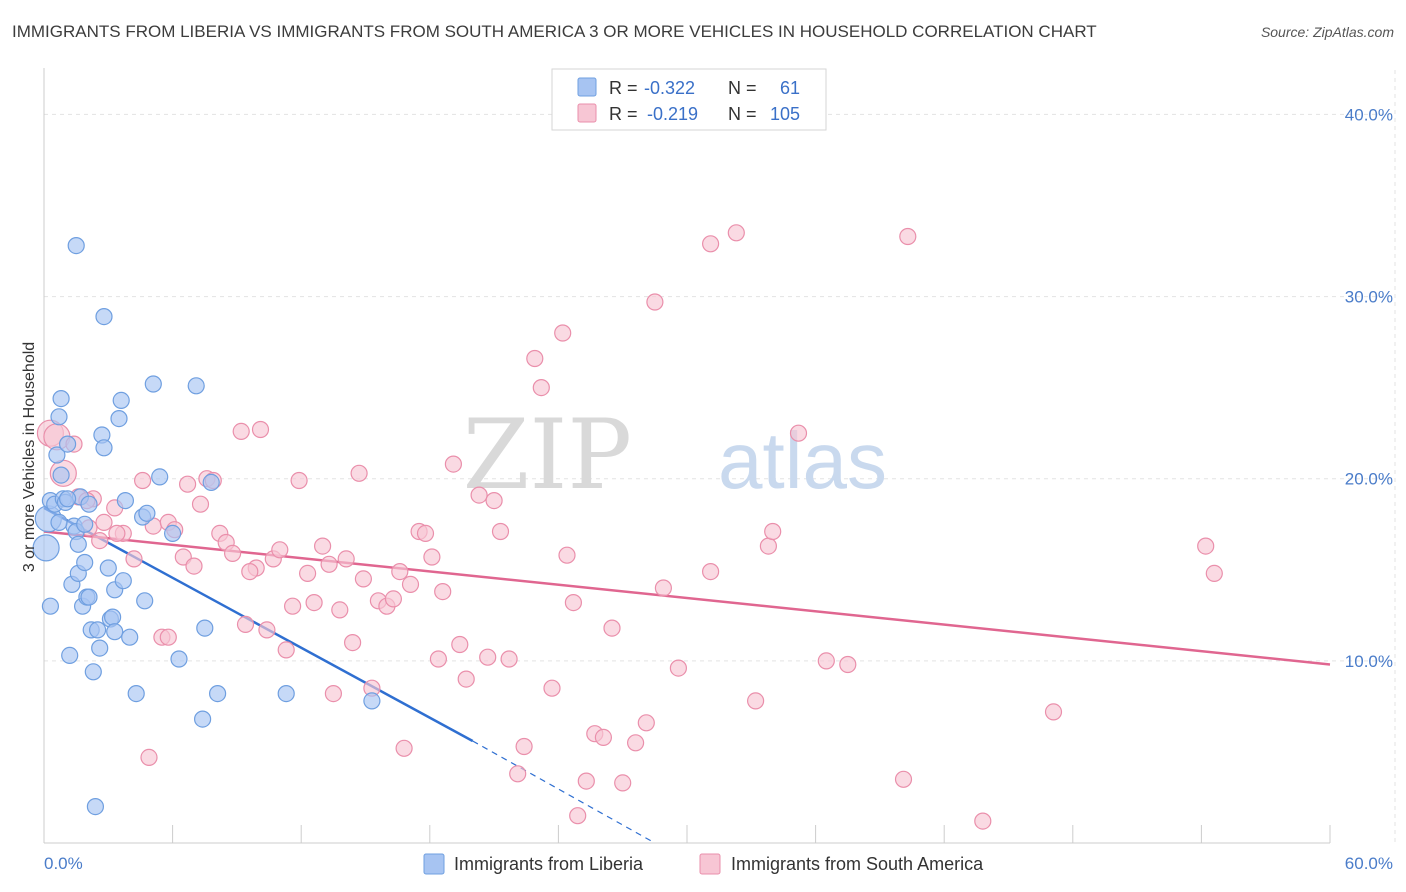 The image size is (1406, 892). Describe the element at coordinates (63, 863) in the screenshot. I see `x-tick-label: 0.0%` at that location.